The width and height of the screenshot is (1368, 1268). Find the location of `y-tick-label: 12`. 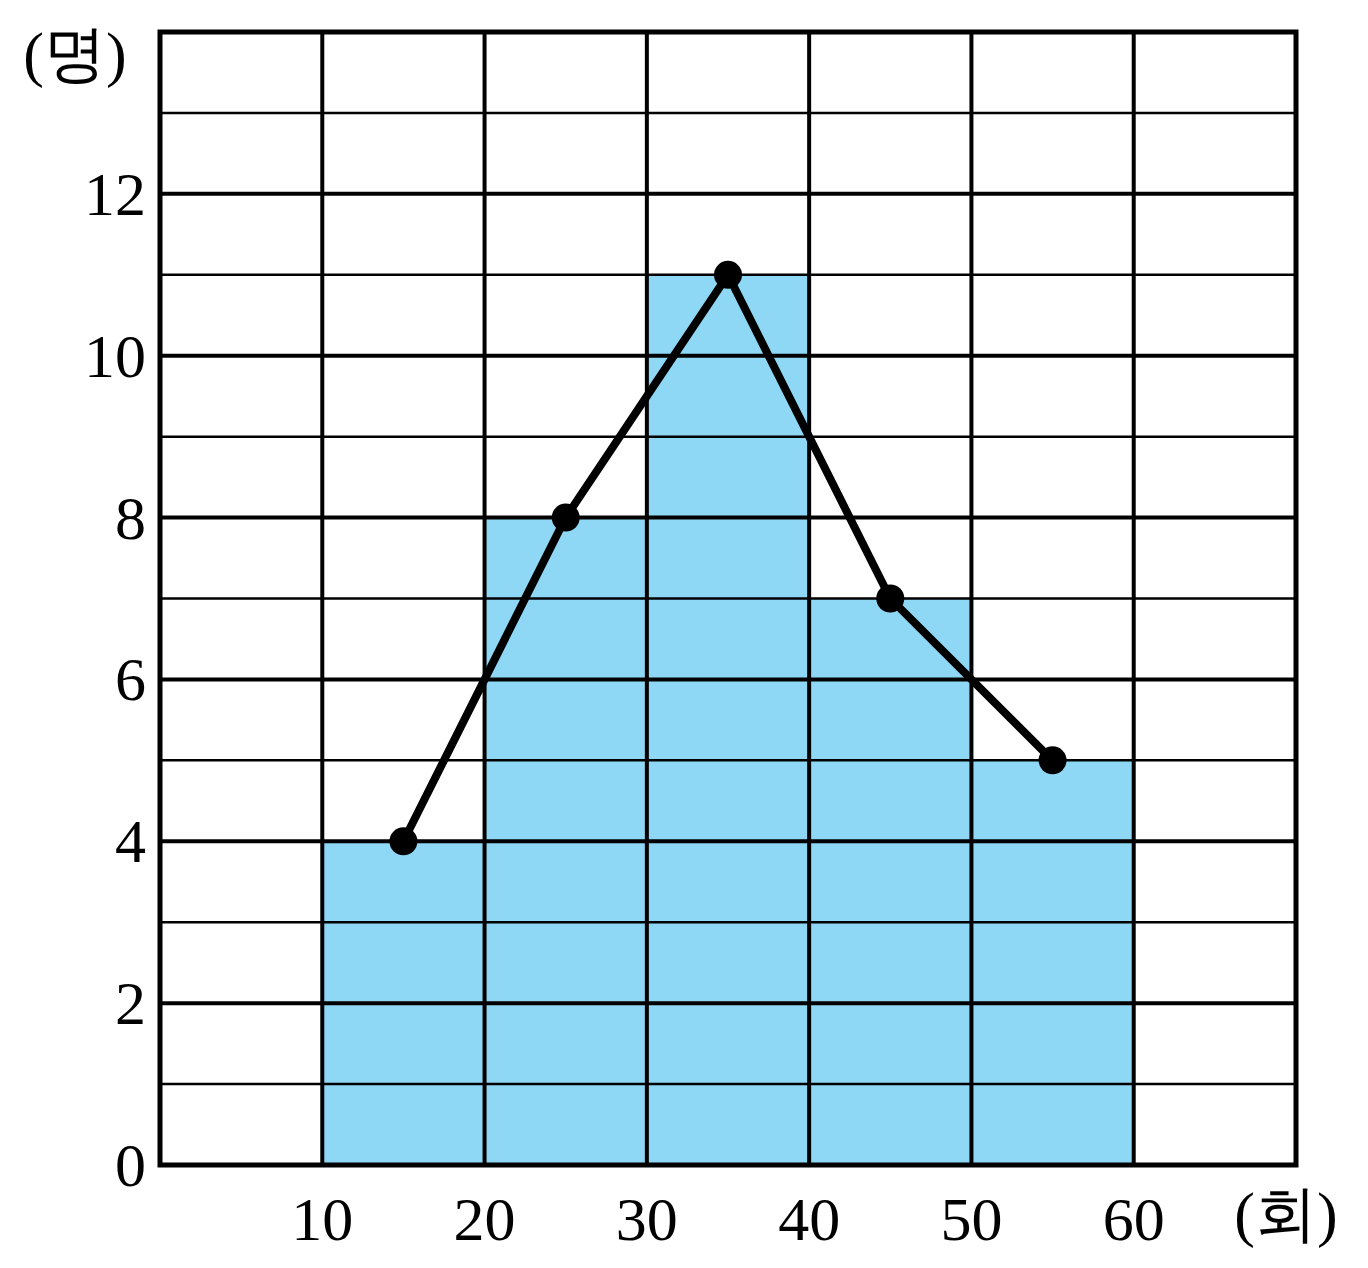

y-tick-label: 12 is located at coordinates (115, 193).